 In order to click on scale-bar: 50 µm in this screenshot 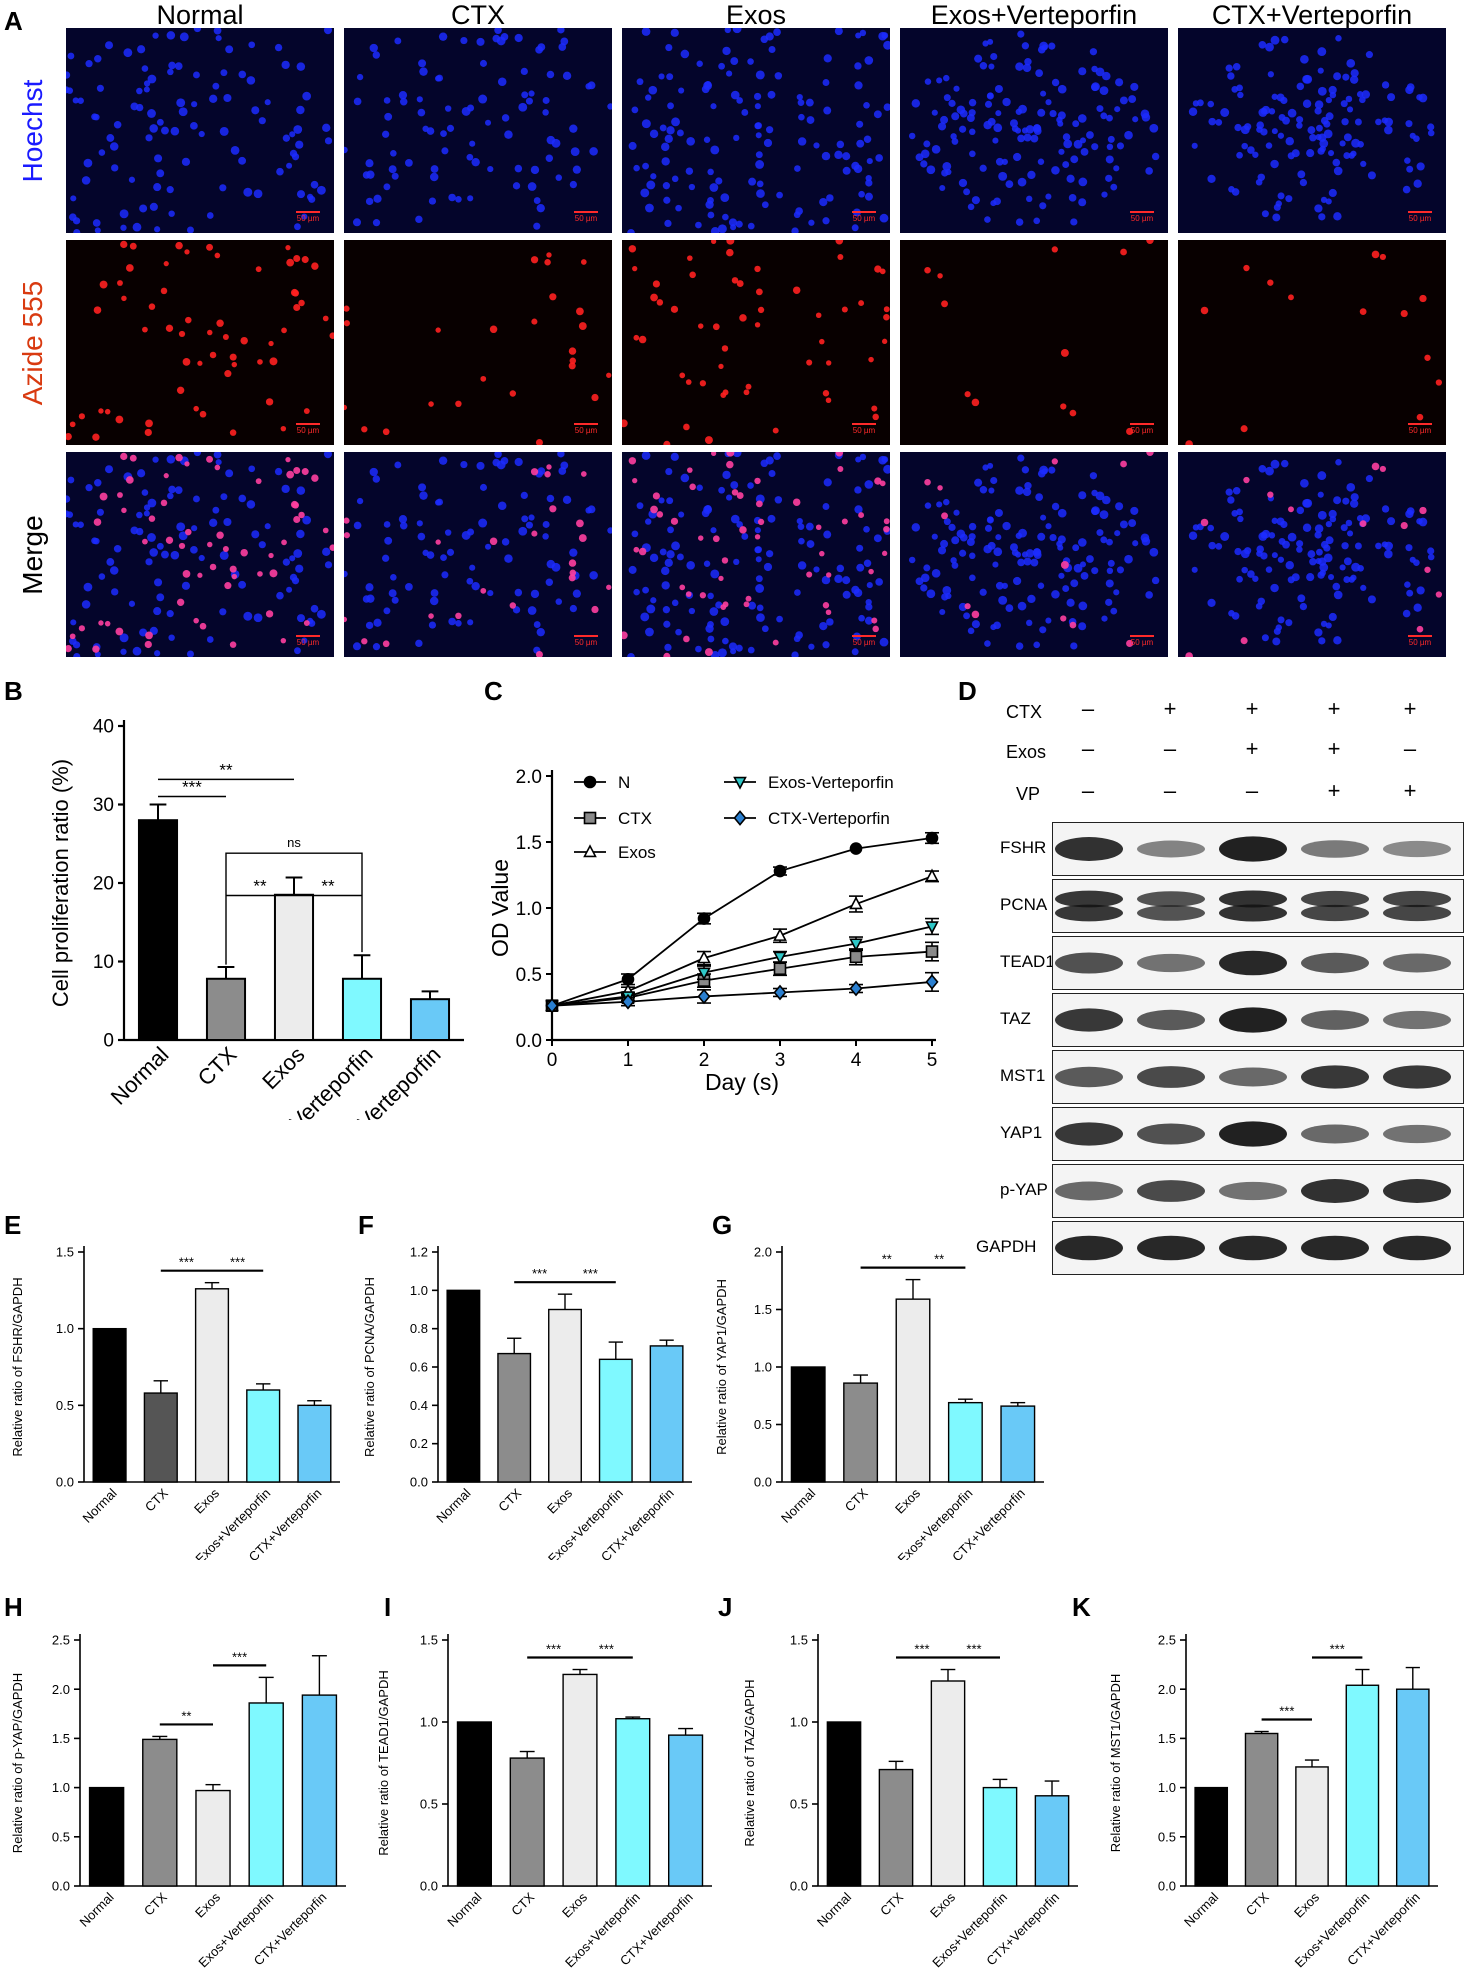, I will do `click(1420, 217)`.